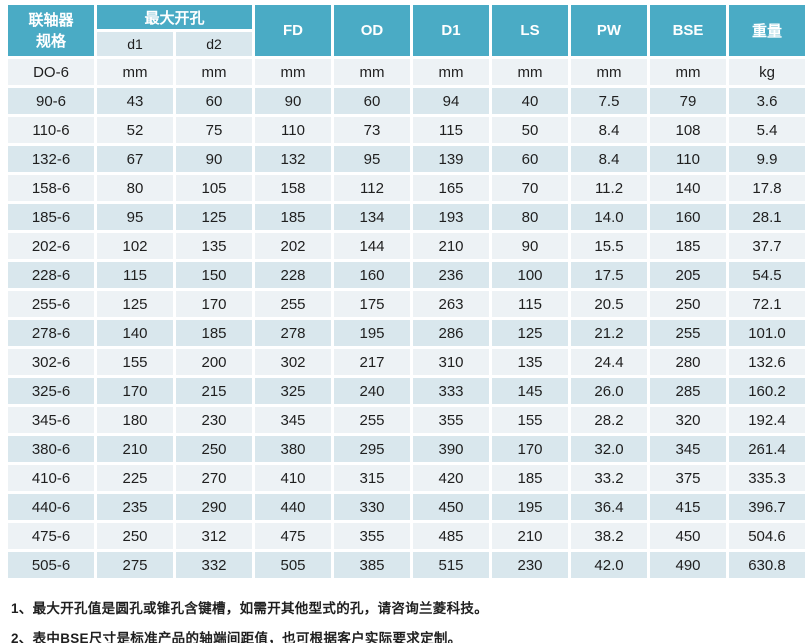 This screenshot has height=643, width=812. I want to click on cell: 75, so click(214, 130).